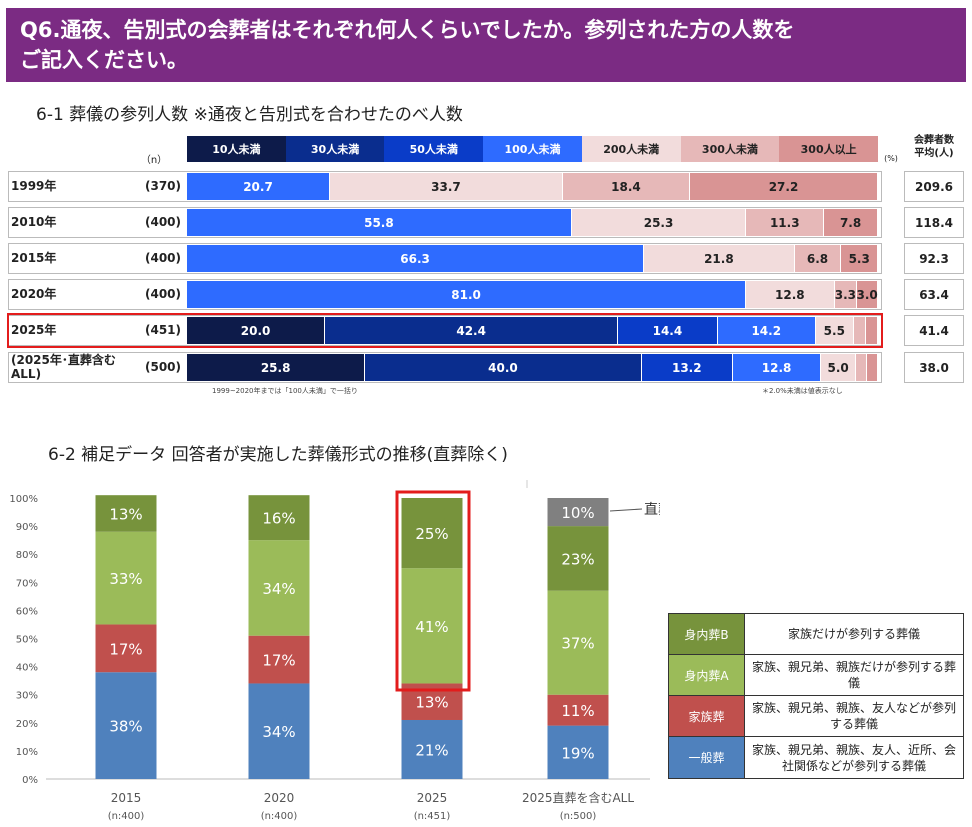 This screenshot has height=827, width=972. Describe the element at coordinates (34, 186) in the screenshot. I see `row-label: 1999年` at that location.